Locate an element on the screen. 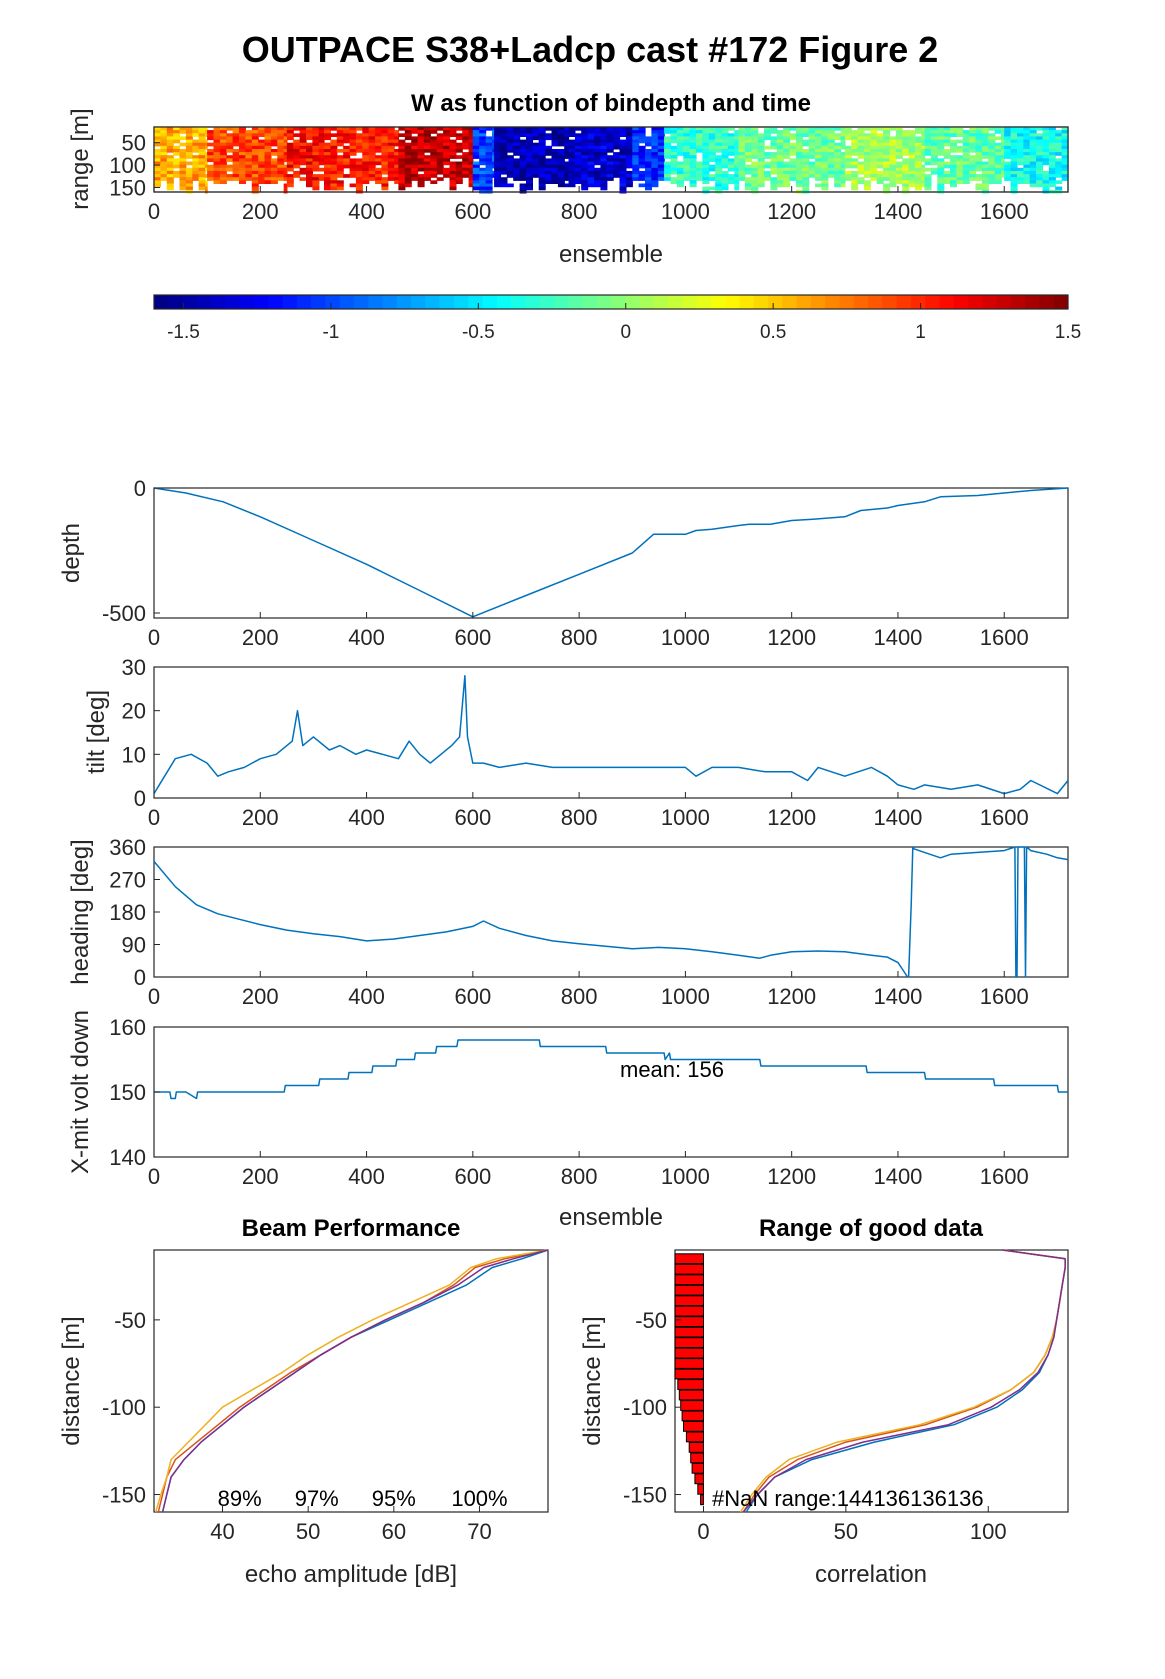 This screenshot has width=1165, height=1679. range-xlabel: correlation is located at coordinates (871, 1574).